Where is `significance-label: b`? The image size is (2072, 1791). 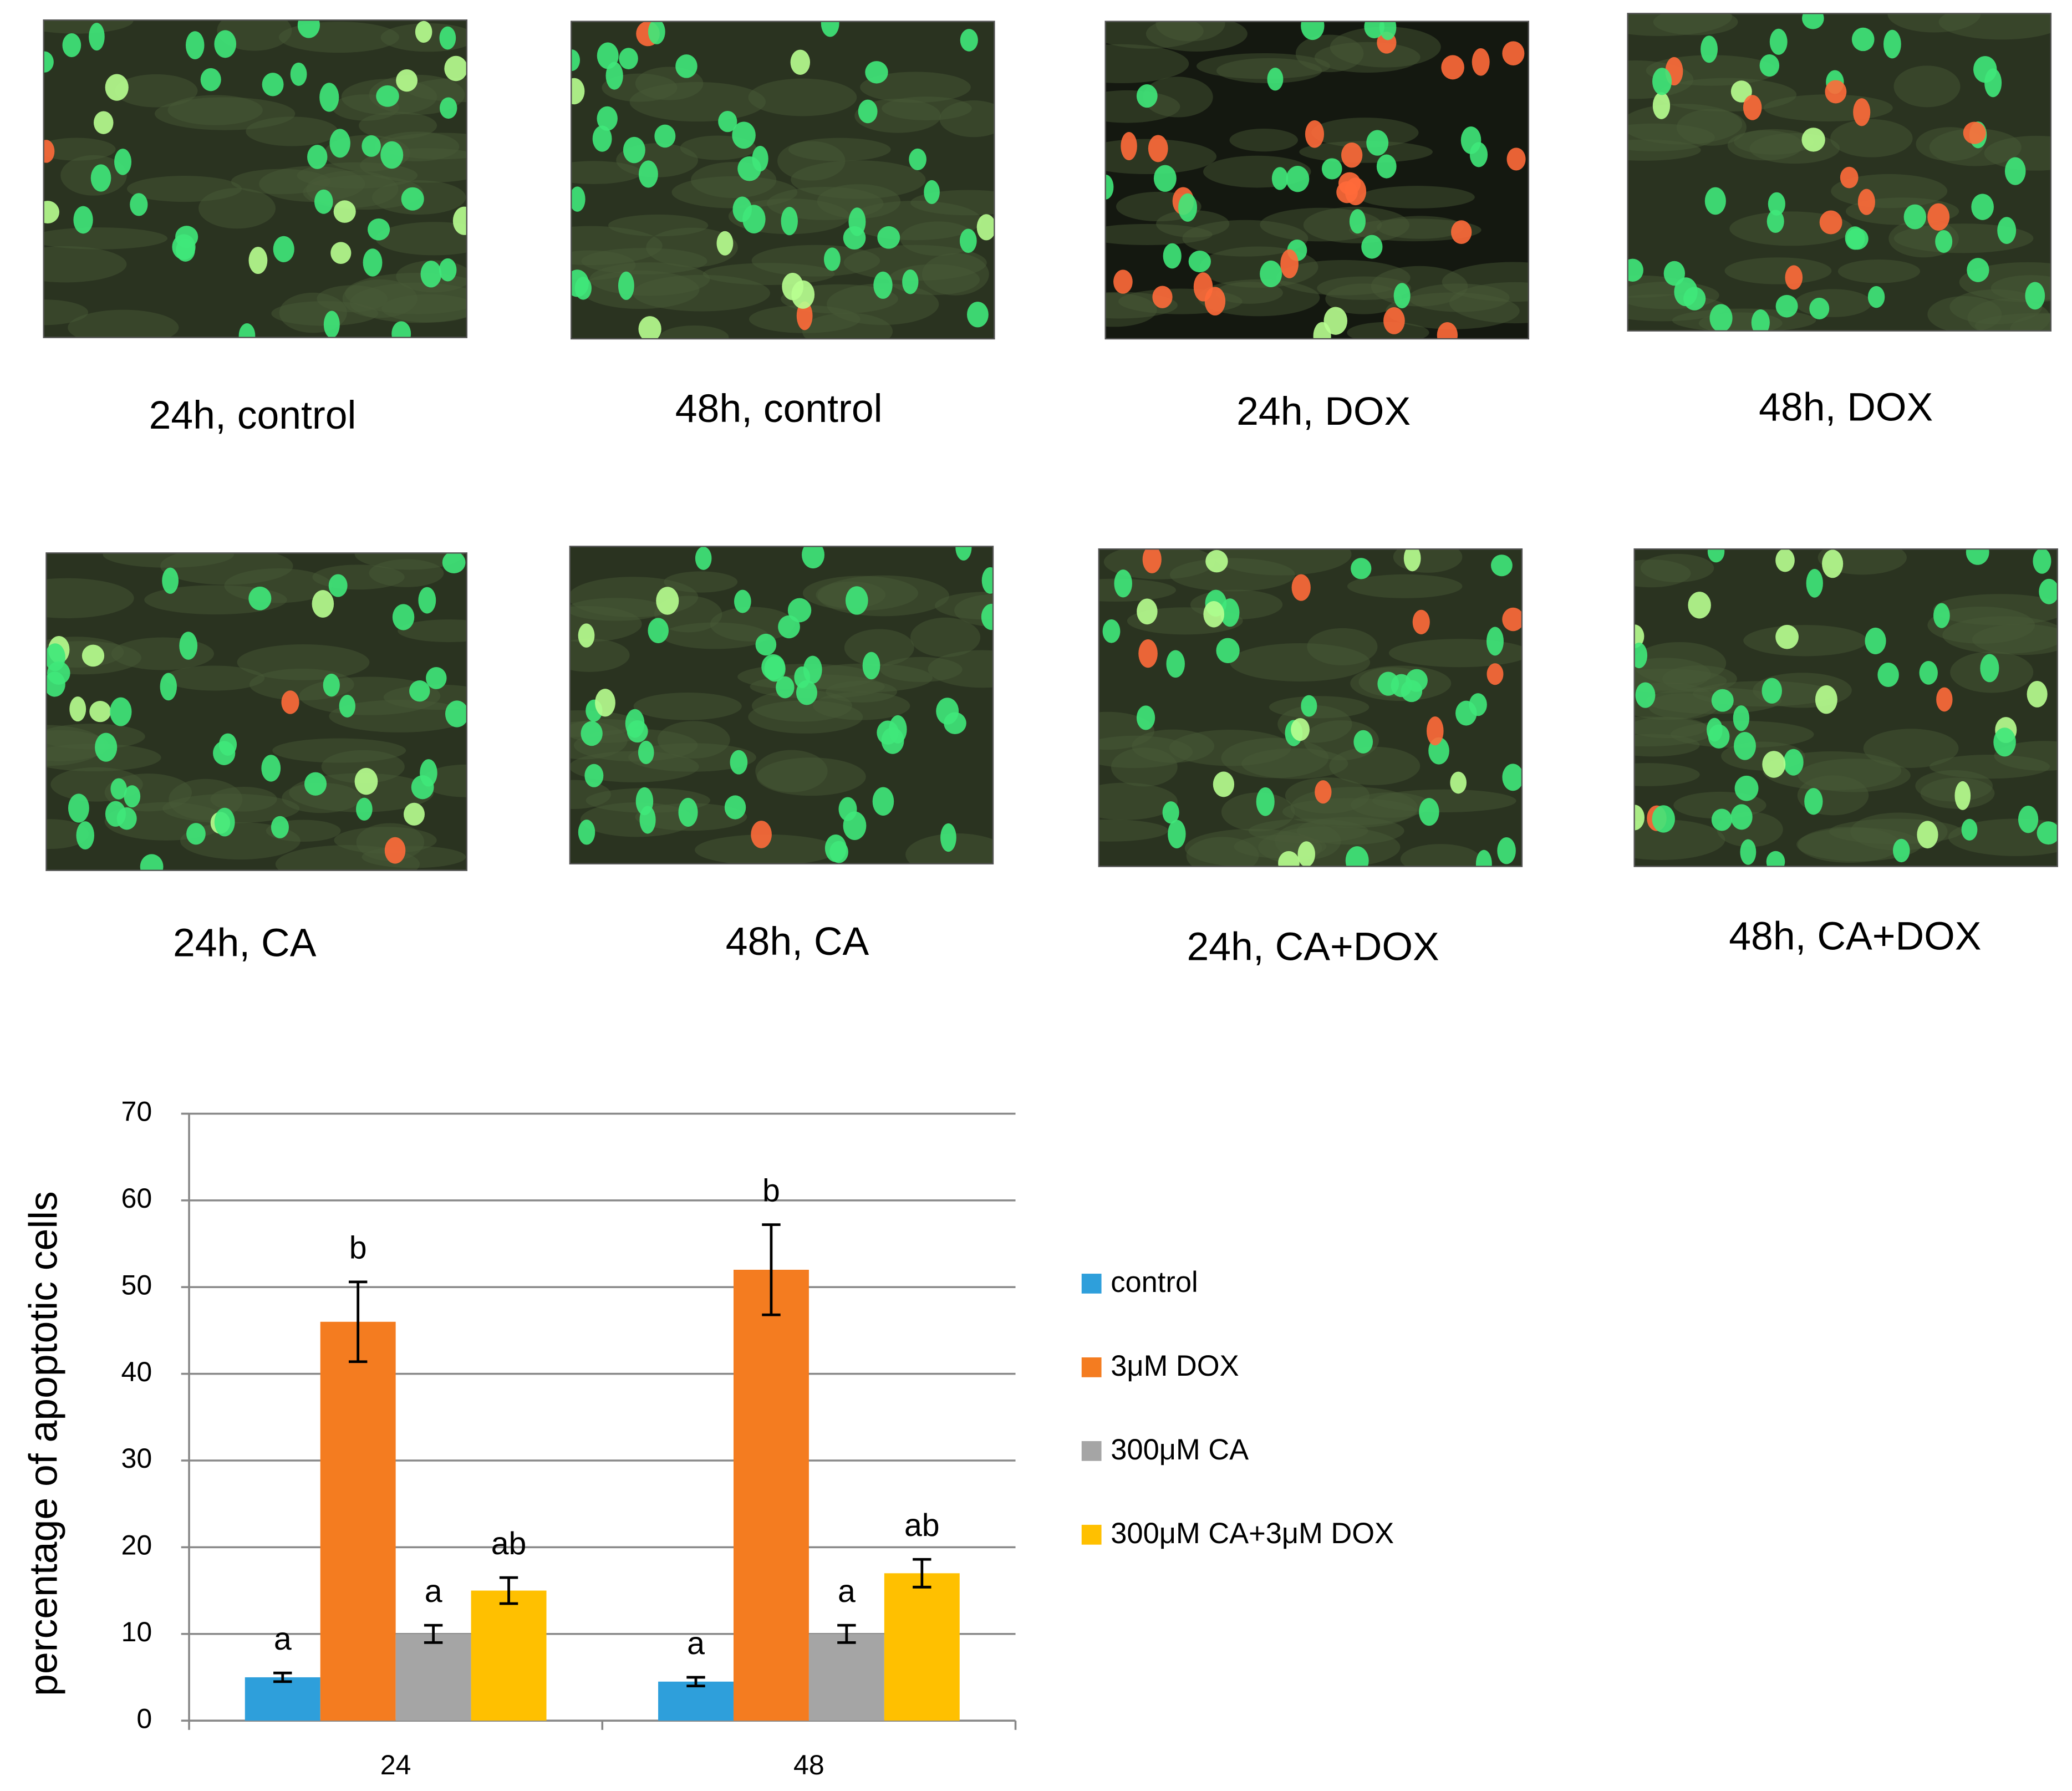
significance-label: b is located at coordinates (358, 1248).